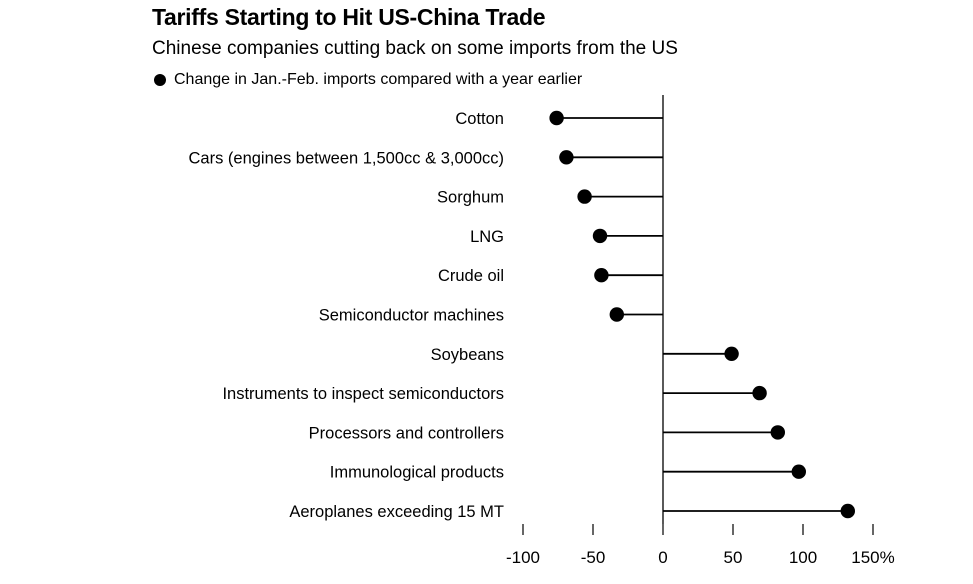 This screenshot has width=973, height=584. I want to click on category-label: Soybeans, so click(467, 355).